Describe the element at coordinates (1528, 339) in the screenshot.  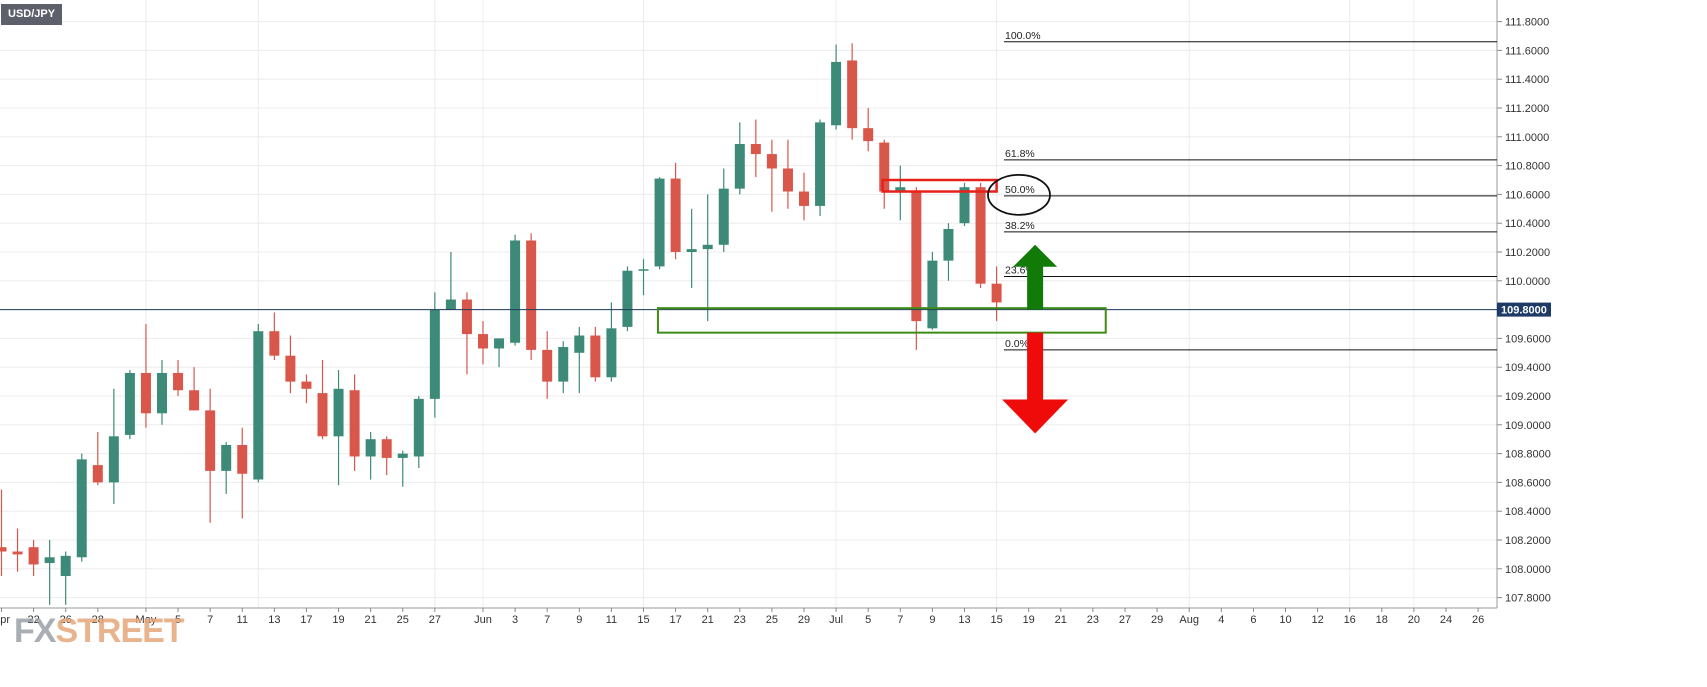
I see `y-tick-label: 109.6000` at that location.